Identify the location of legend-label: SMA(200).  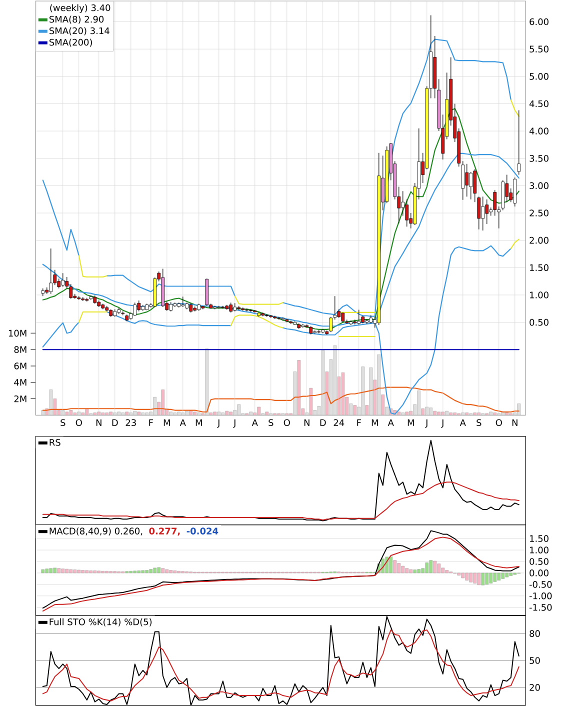
(70, 42).